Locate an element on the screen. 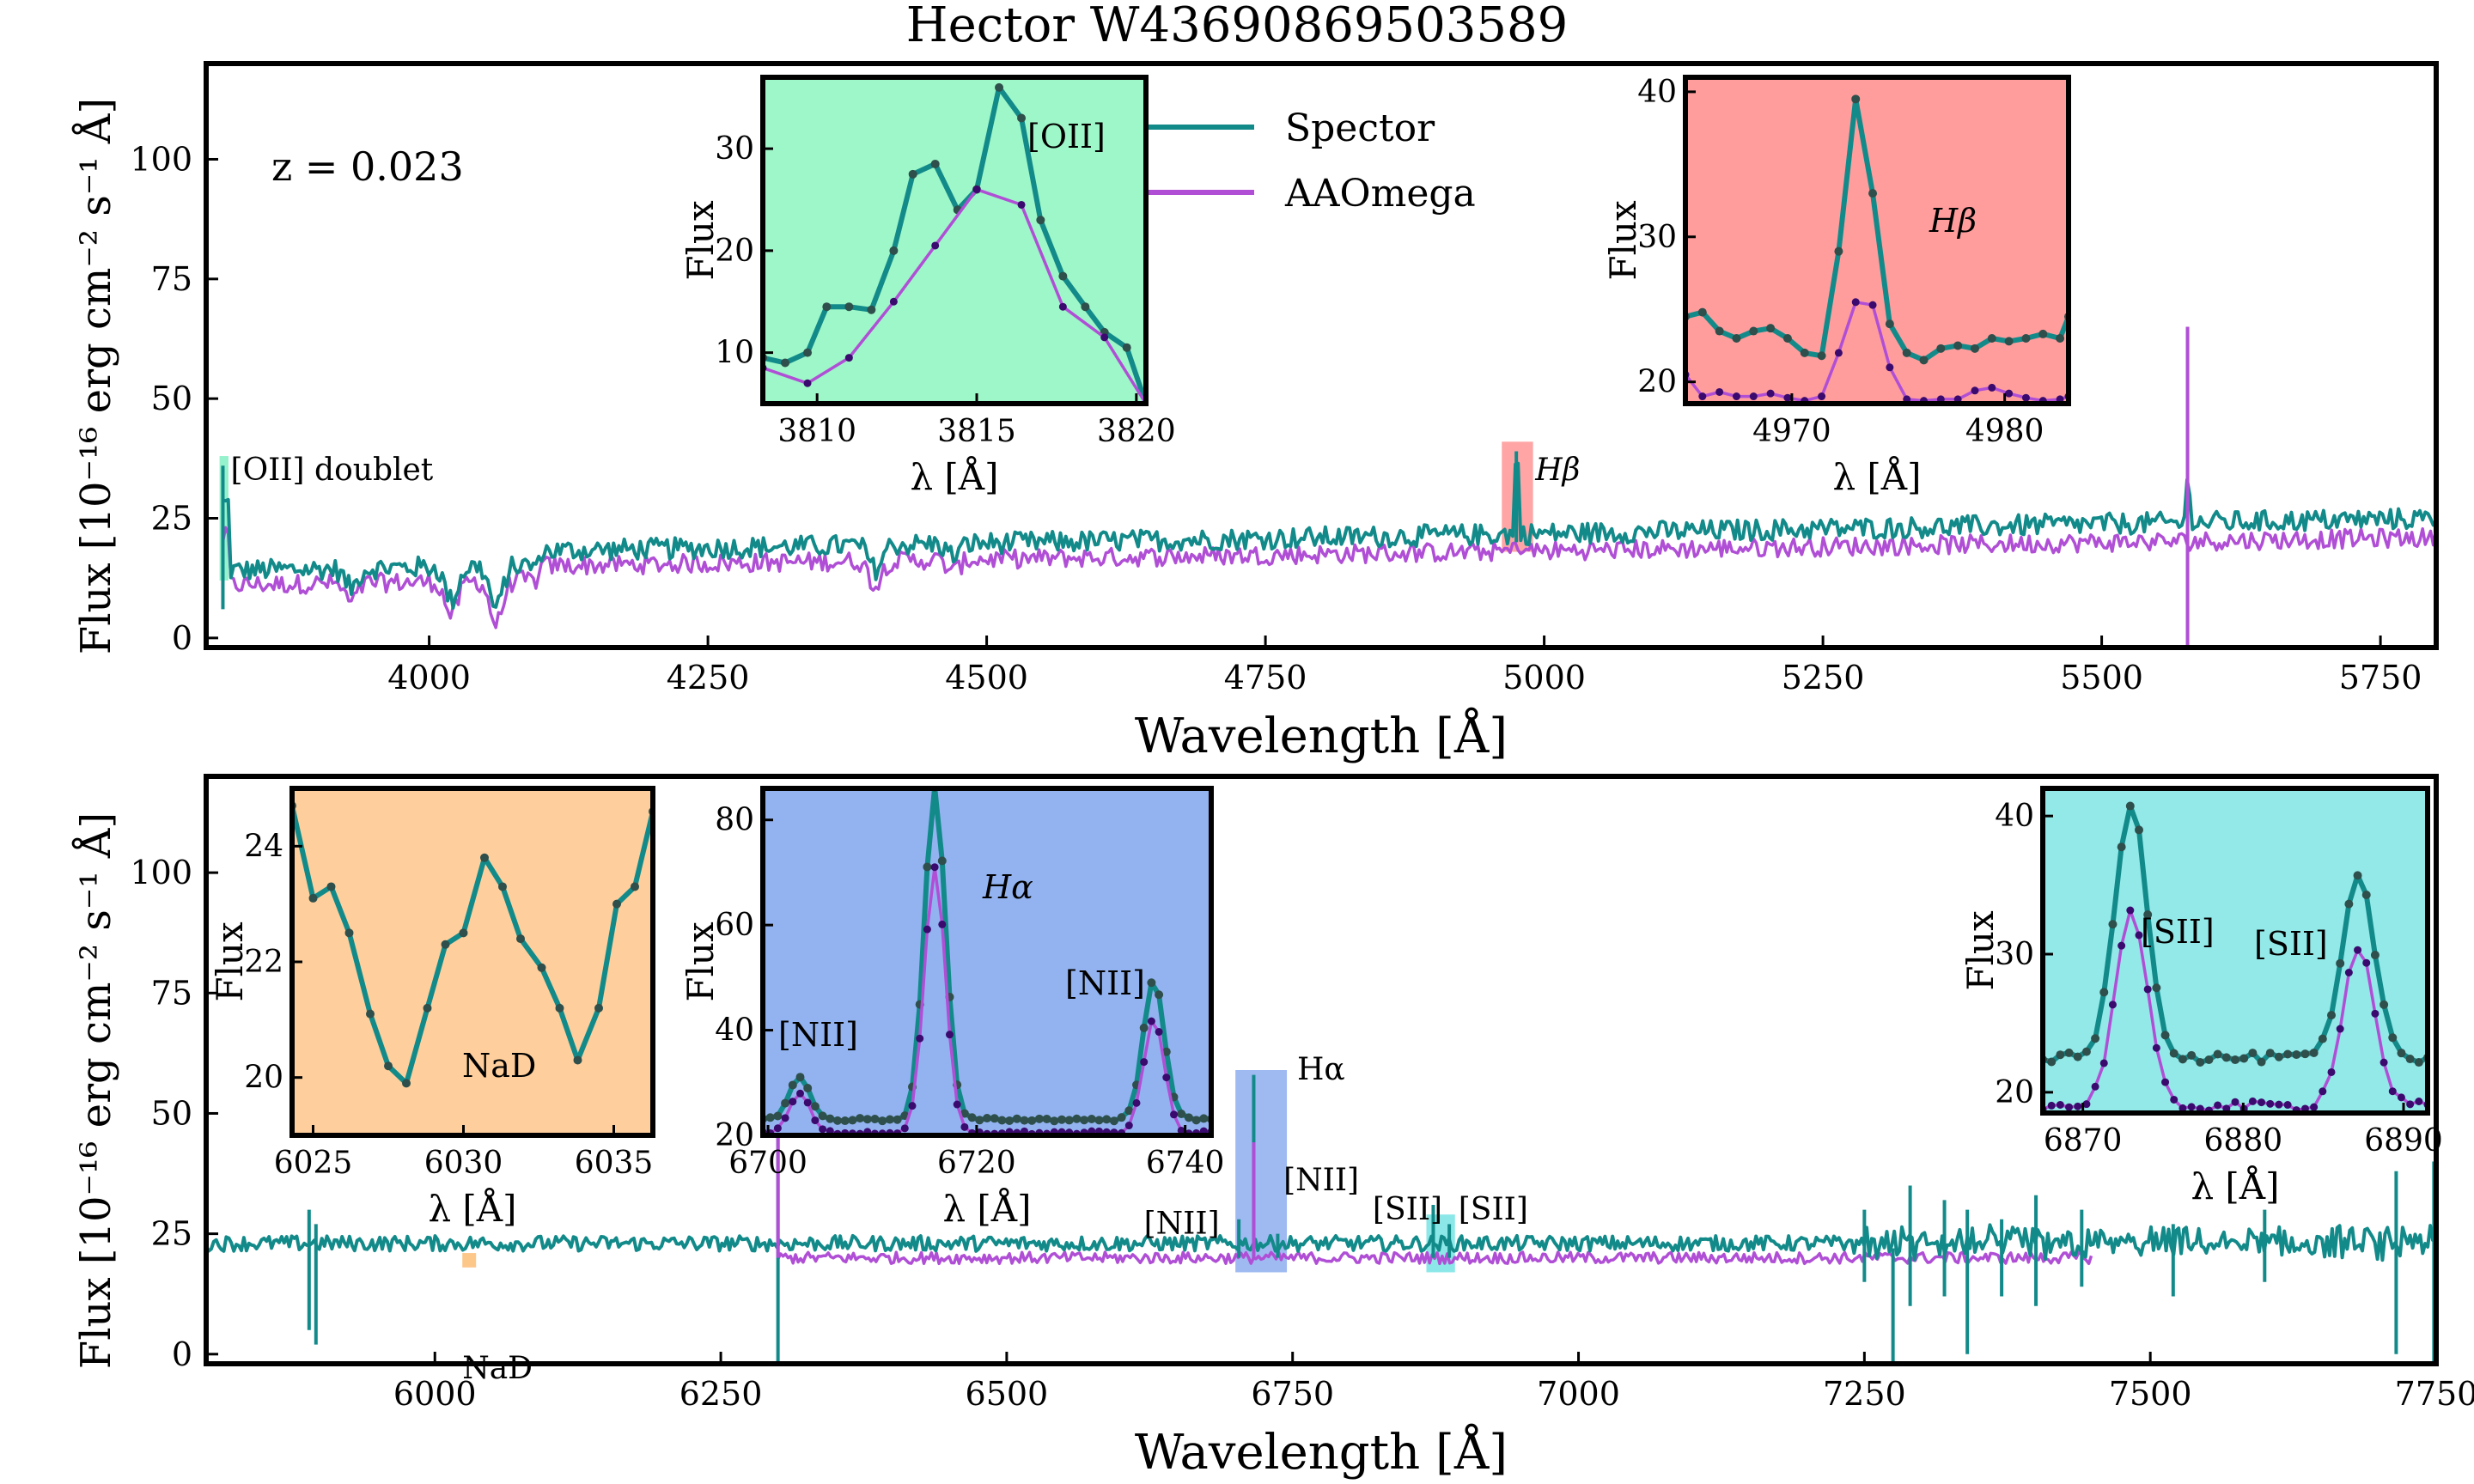 The width and height of the screenshot is (2474, 1484). inset-nad-background is located at coordinates (472, 961).